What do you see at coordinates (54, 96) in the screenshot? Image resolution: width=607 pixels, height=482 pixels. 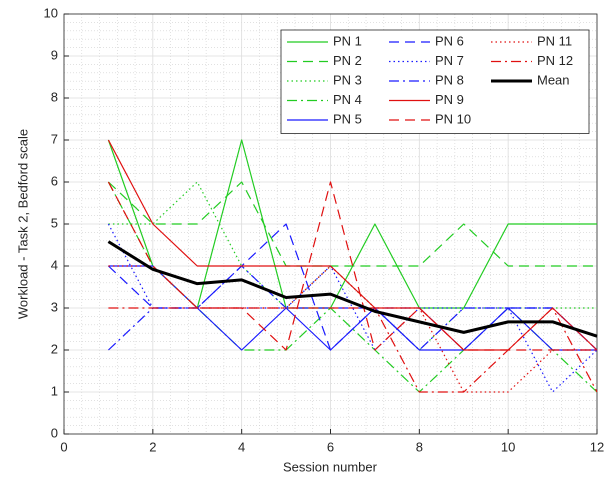 I see `y-tick-label: 8` at bounding box center [54, 96].